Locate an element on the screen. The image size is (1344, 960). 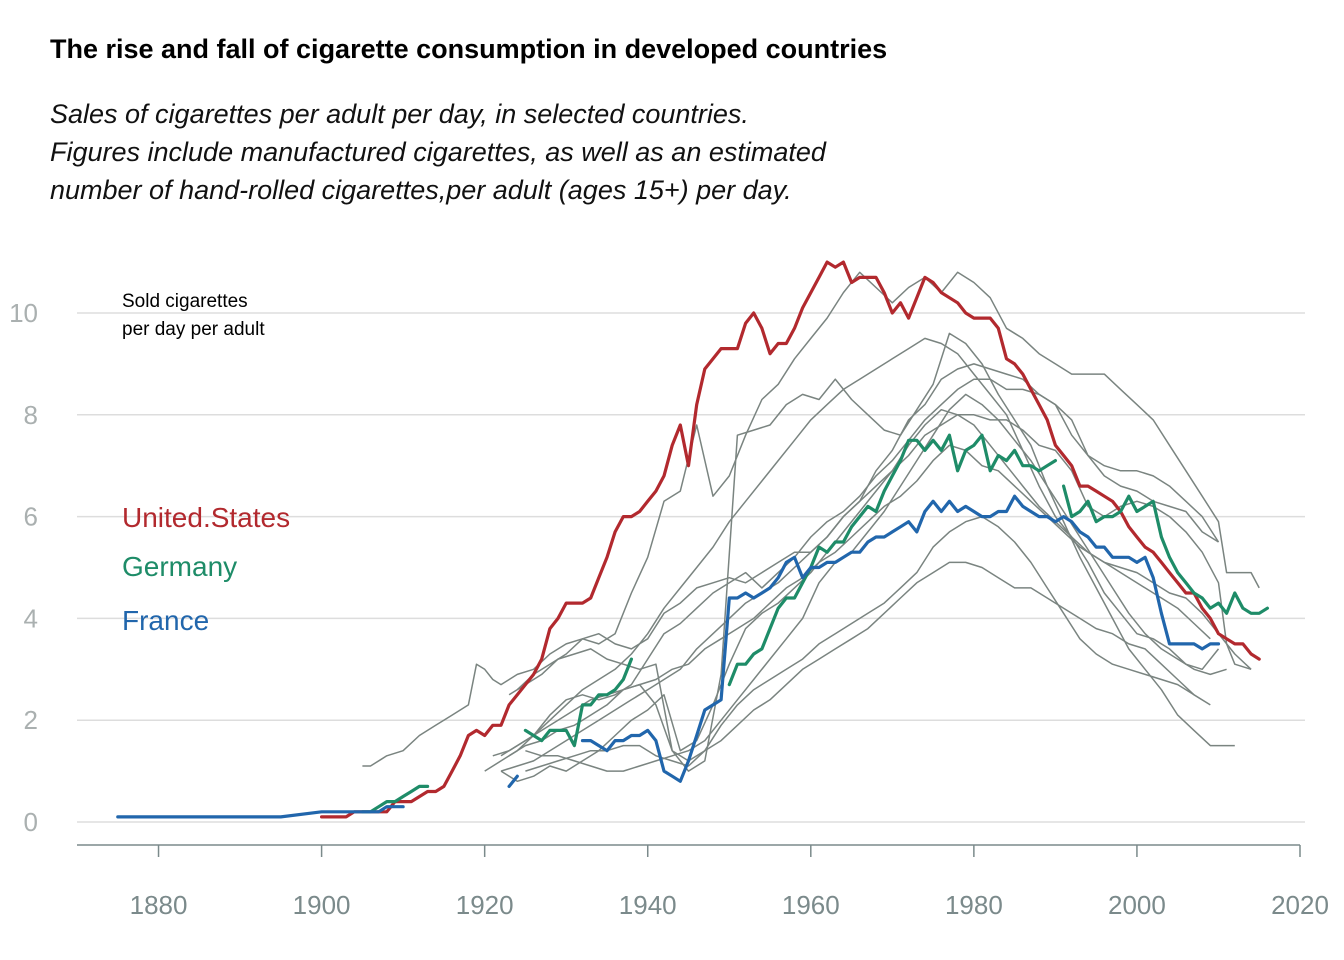
series-label-germany: Germany is located at coordinates (179, 566).